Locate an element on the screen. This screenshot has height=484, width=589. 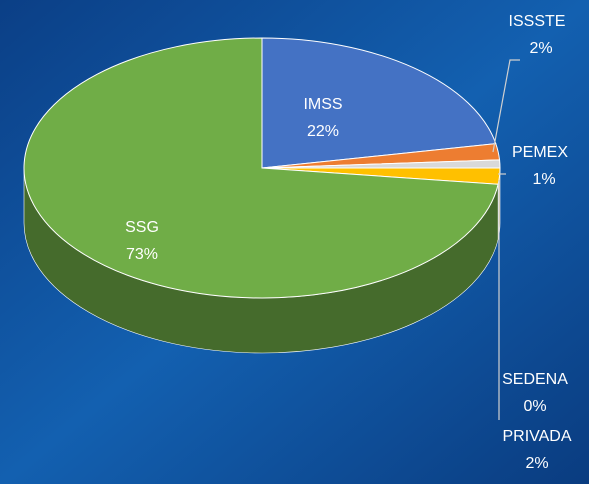
value-label: 73% is located at coordinates (142, 254).